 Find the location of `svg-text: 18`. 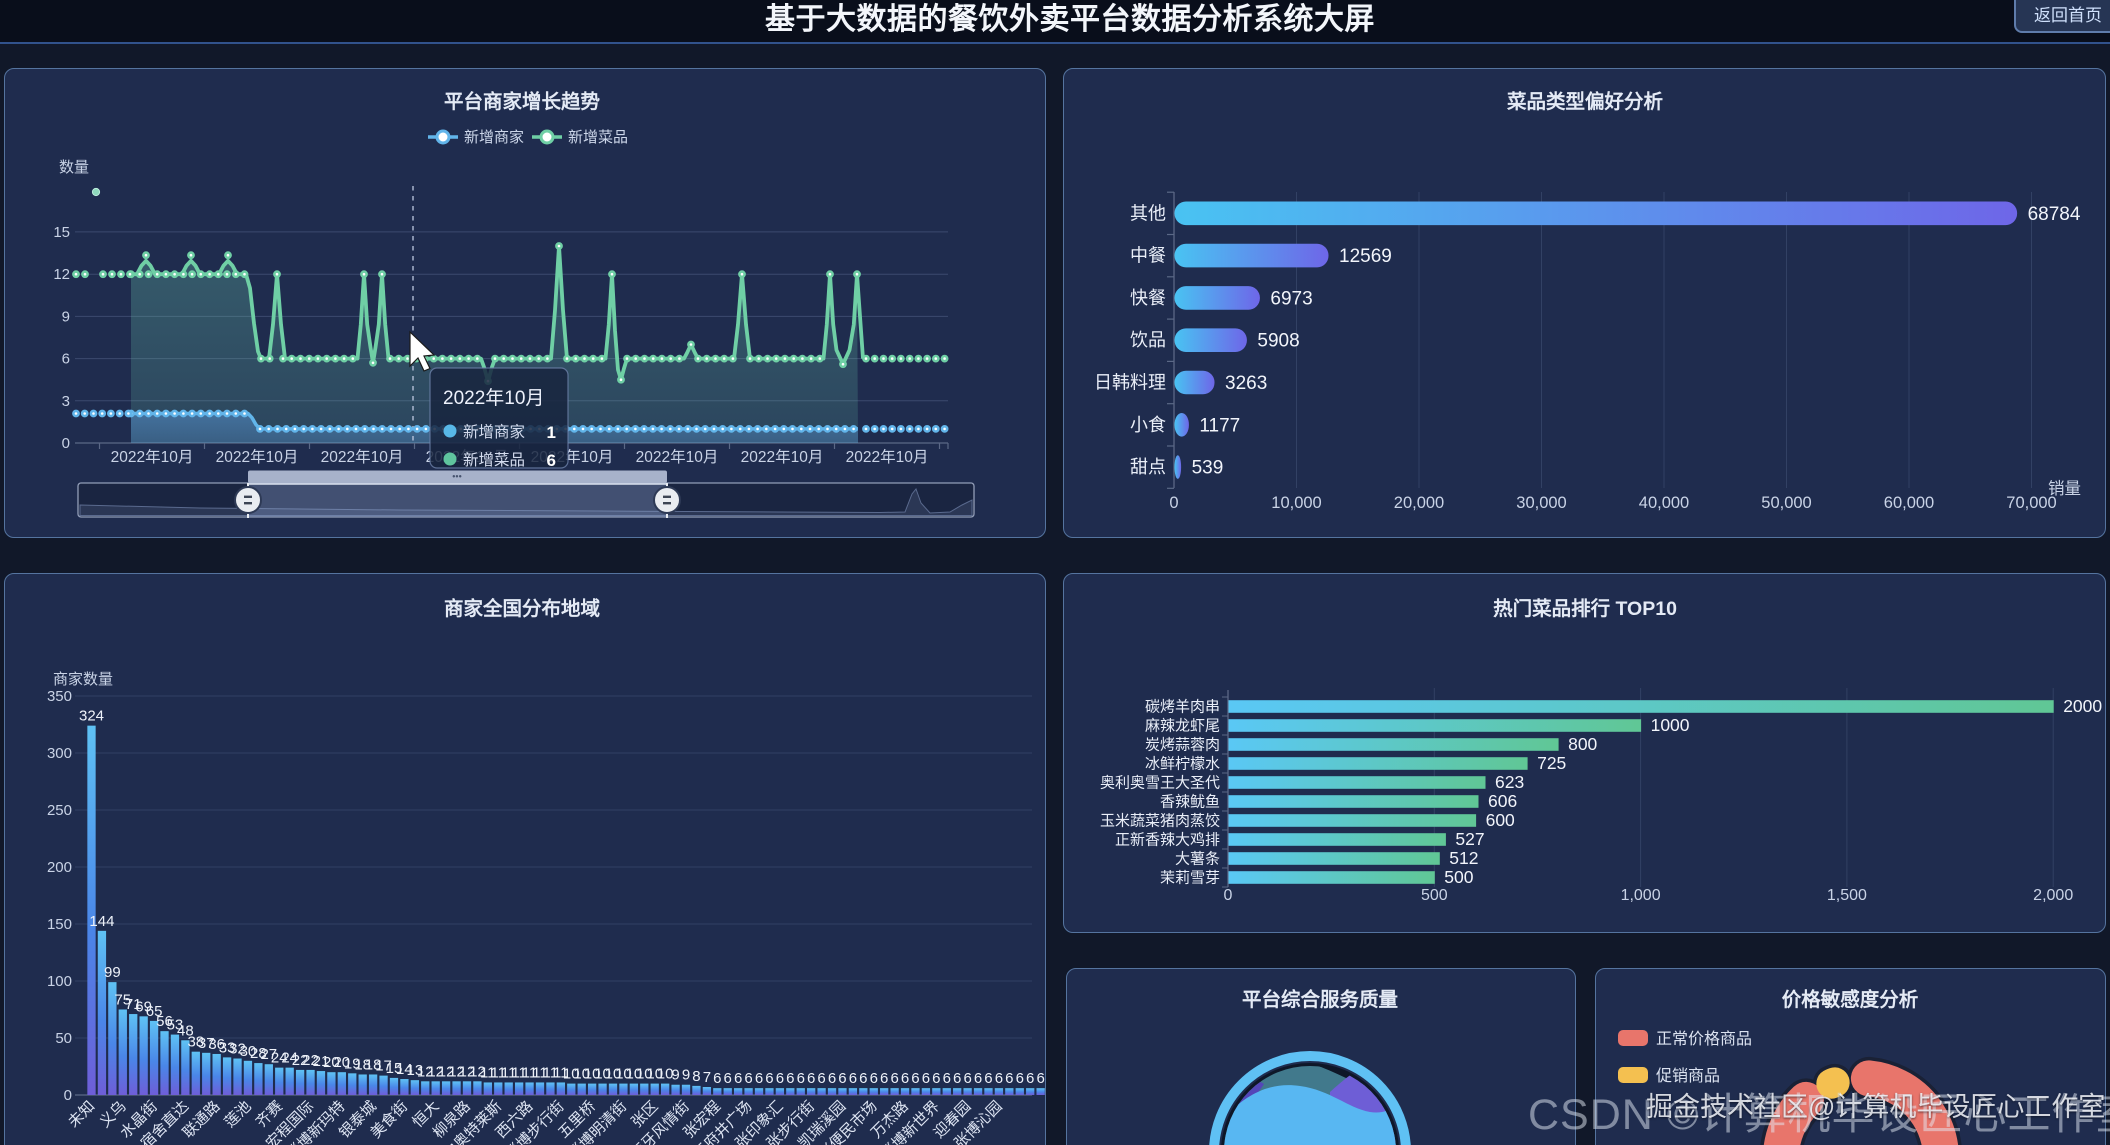

svg-text: 18 is located at coordinates (362, 1064).